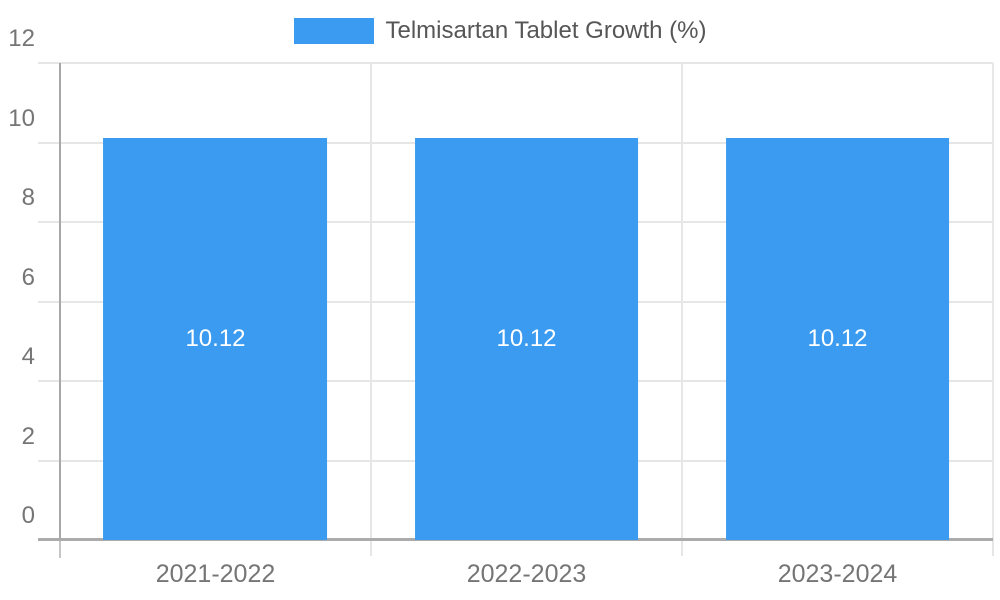 This screenshot has width=1000, height=600. I want to click on legend-swatch-icon, so click(333, 31).